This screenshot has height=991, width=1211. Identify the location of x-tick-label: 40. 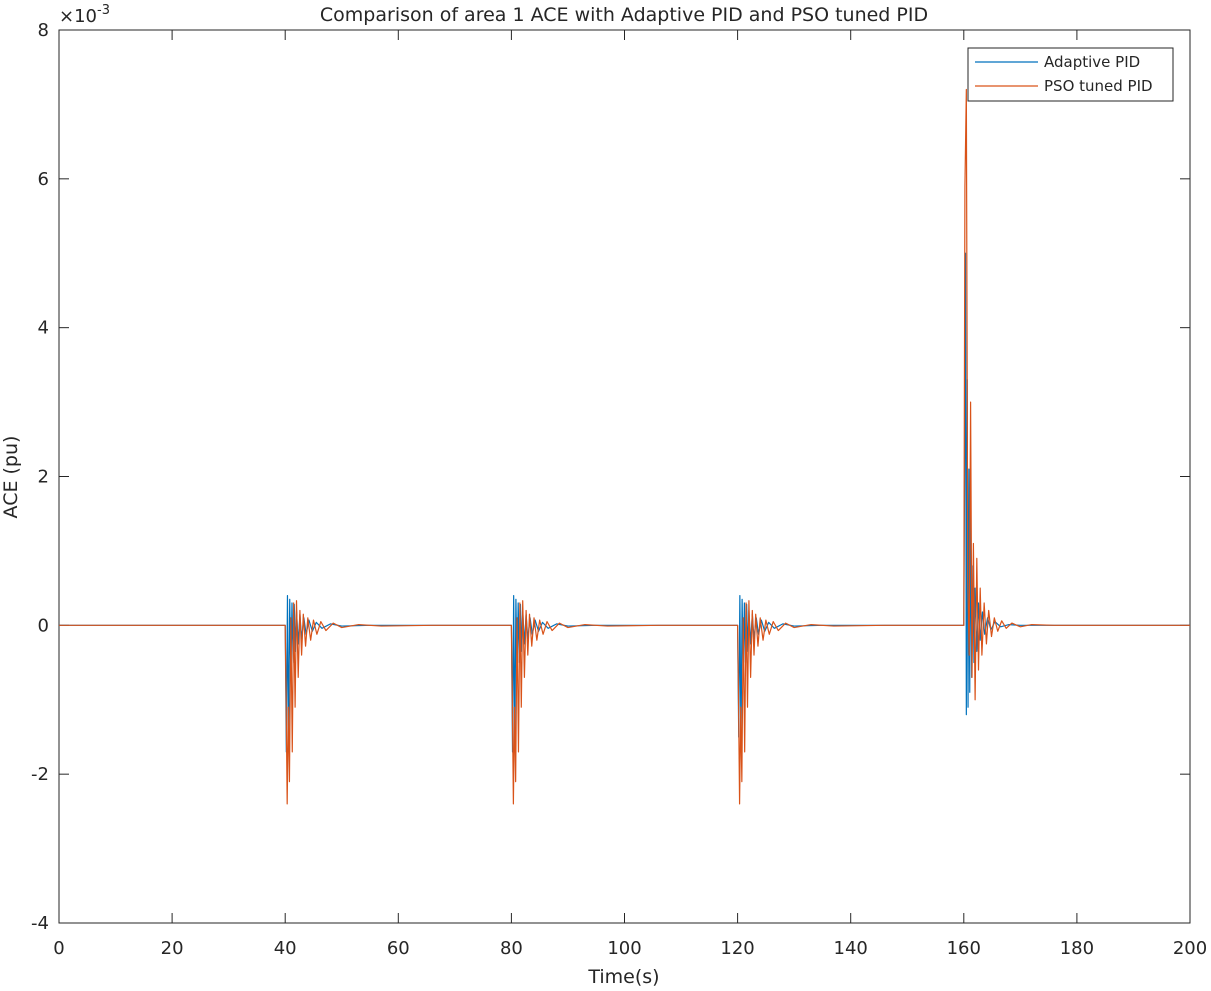
(285, 948).